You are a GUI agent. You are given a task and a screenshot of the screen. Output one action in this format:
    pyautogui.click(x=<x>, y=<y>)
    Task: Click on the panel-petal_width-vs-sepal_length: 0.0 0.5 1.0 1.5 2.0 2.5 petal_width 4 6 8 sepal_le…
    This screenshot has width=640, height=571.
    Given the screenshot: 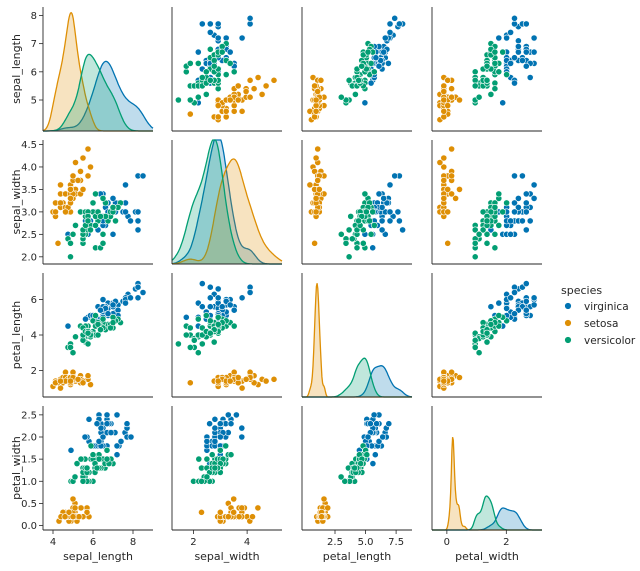 What is the action you would take?
    pyautogui.click(x=81, y=484)
    